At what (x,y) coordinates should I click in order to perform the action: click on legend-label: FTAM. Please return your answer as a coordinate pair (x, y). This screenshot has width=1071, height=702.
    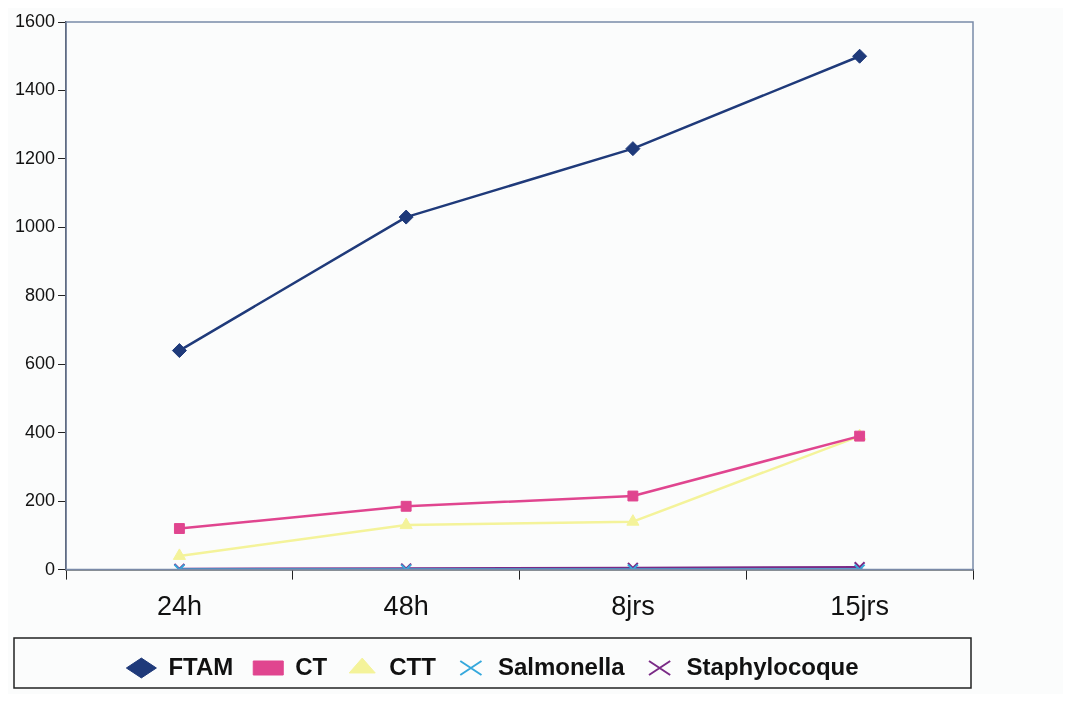
    Looking at the image, I should click on (201, 666).